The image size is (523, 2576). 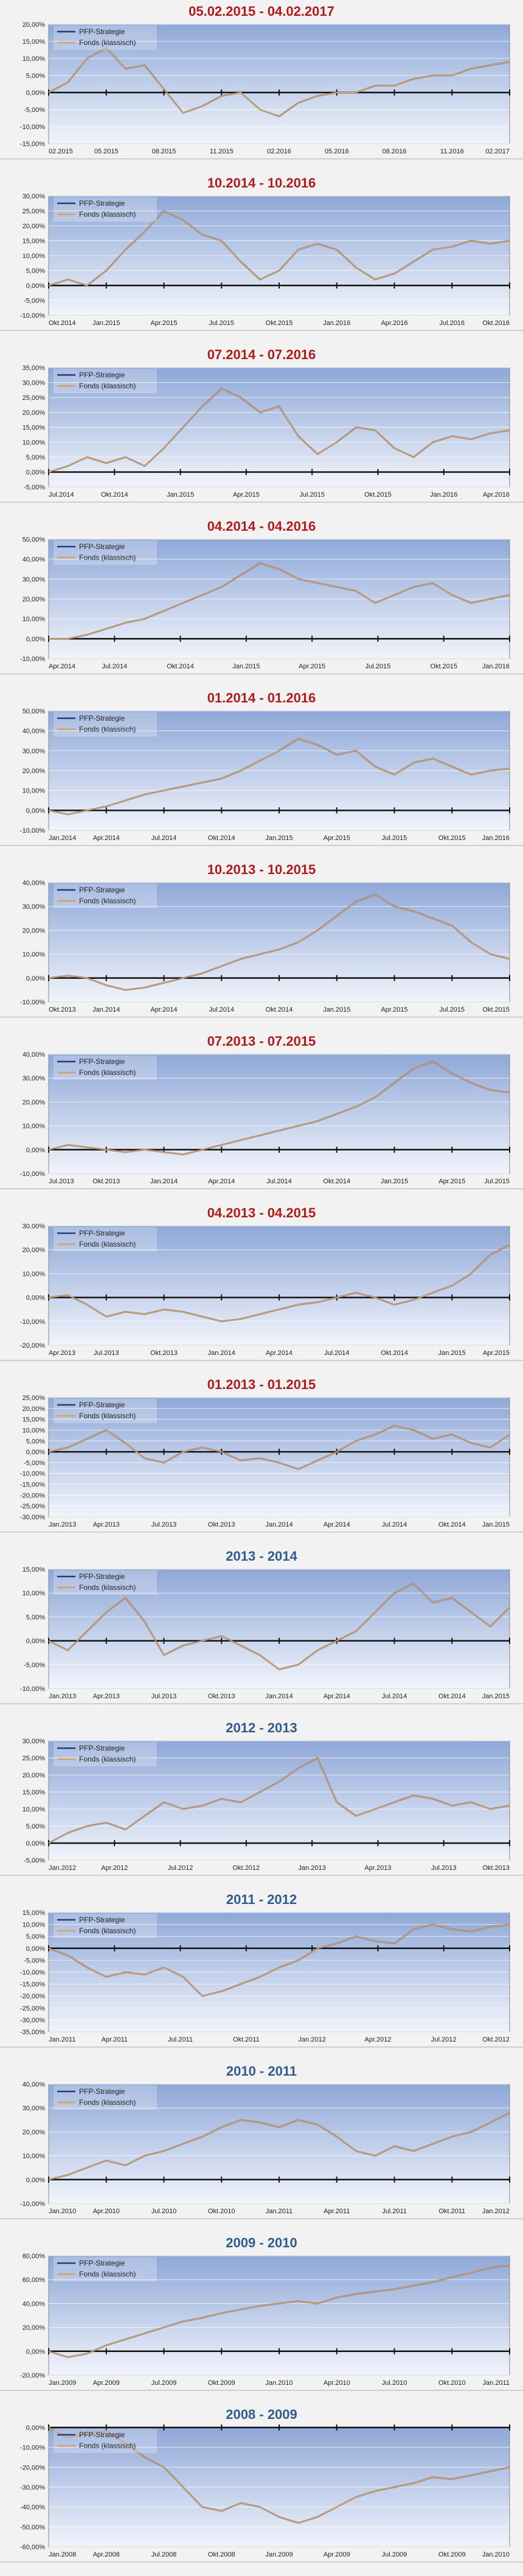 What do you see at coordinates (164, 2555) in the screenshot?
I see `x-tick-label: Jul.2008` at bounding box center [164, 2555].